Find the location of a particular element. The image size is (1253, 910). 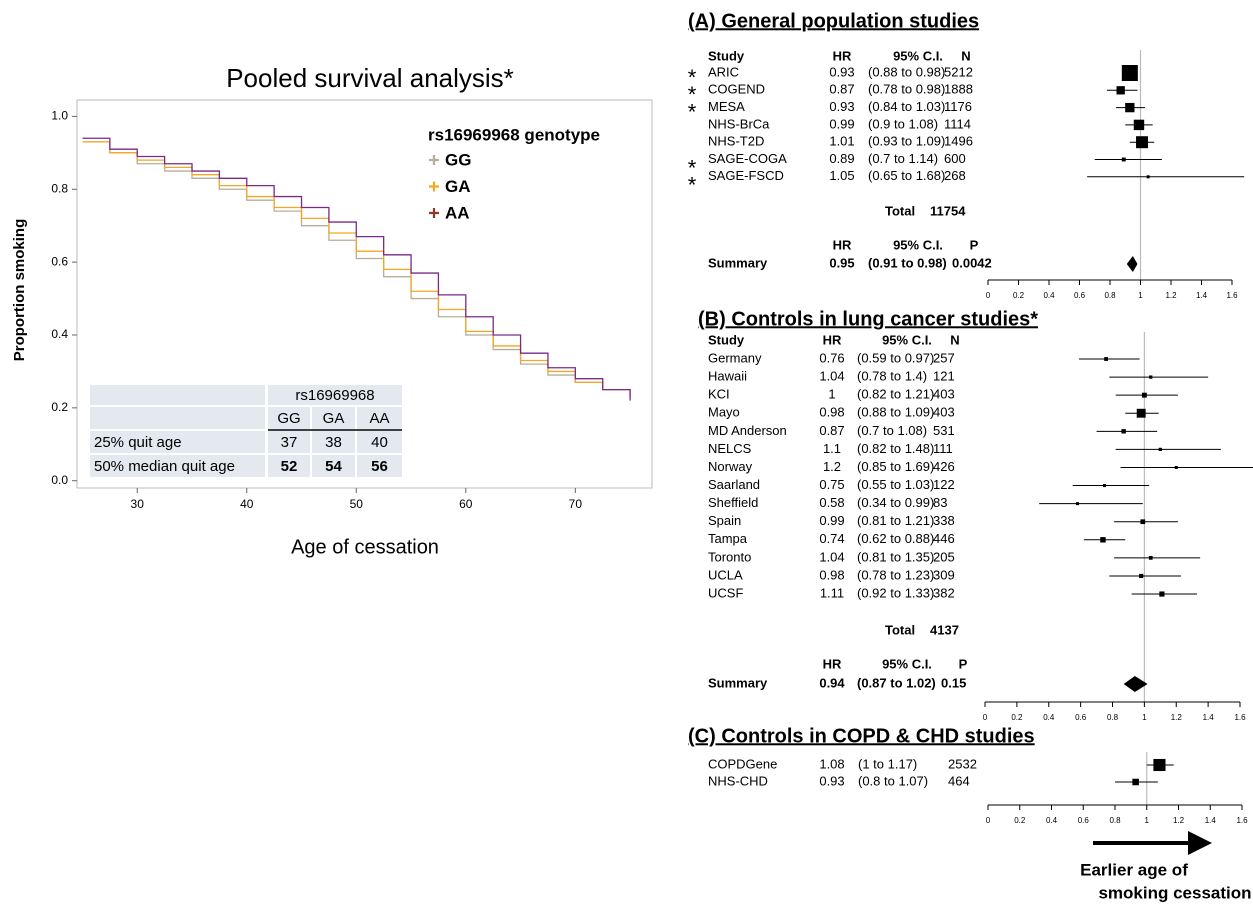

n-value: 5212 is located at coordinates (958, 71).